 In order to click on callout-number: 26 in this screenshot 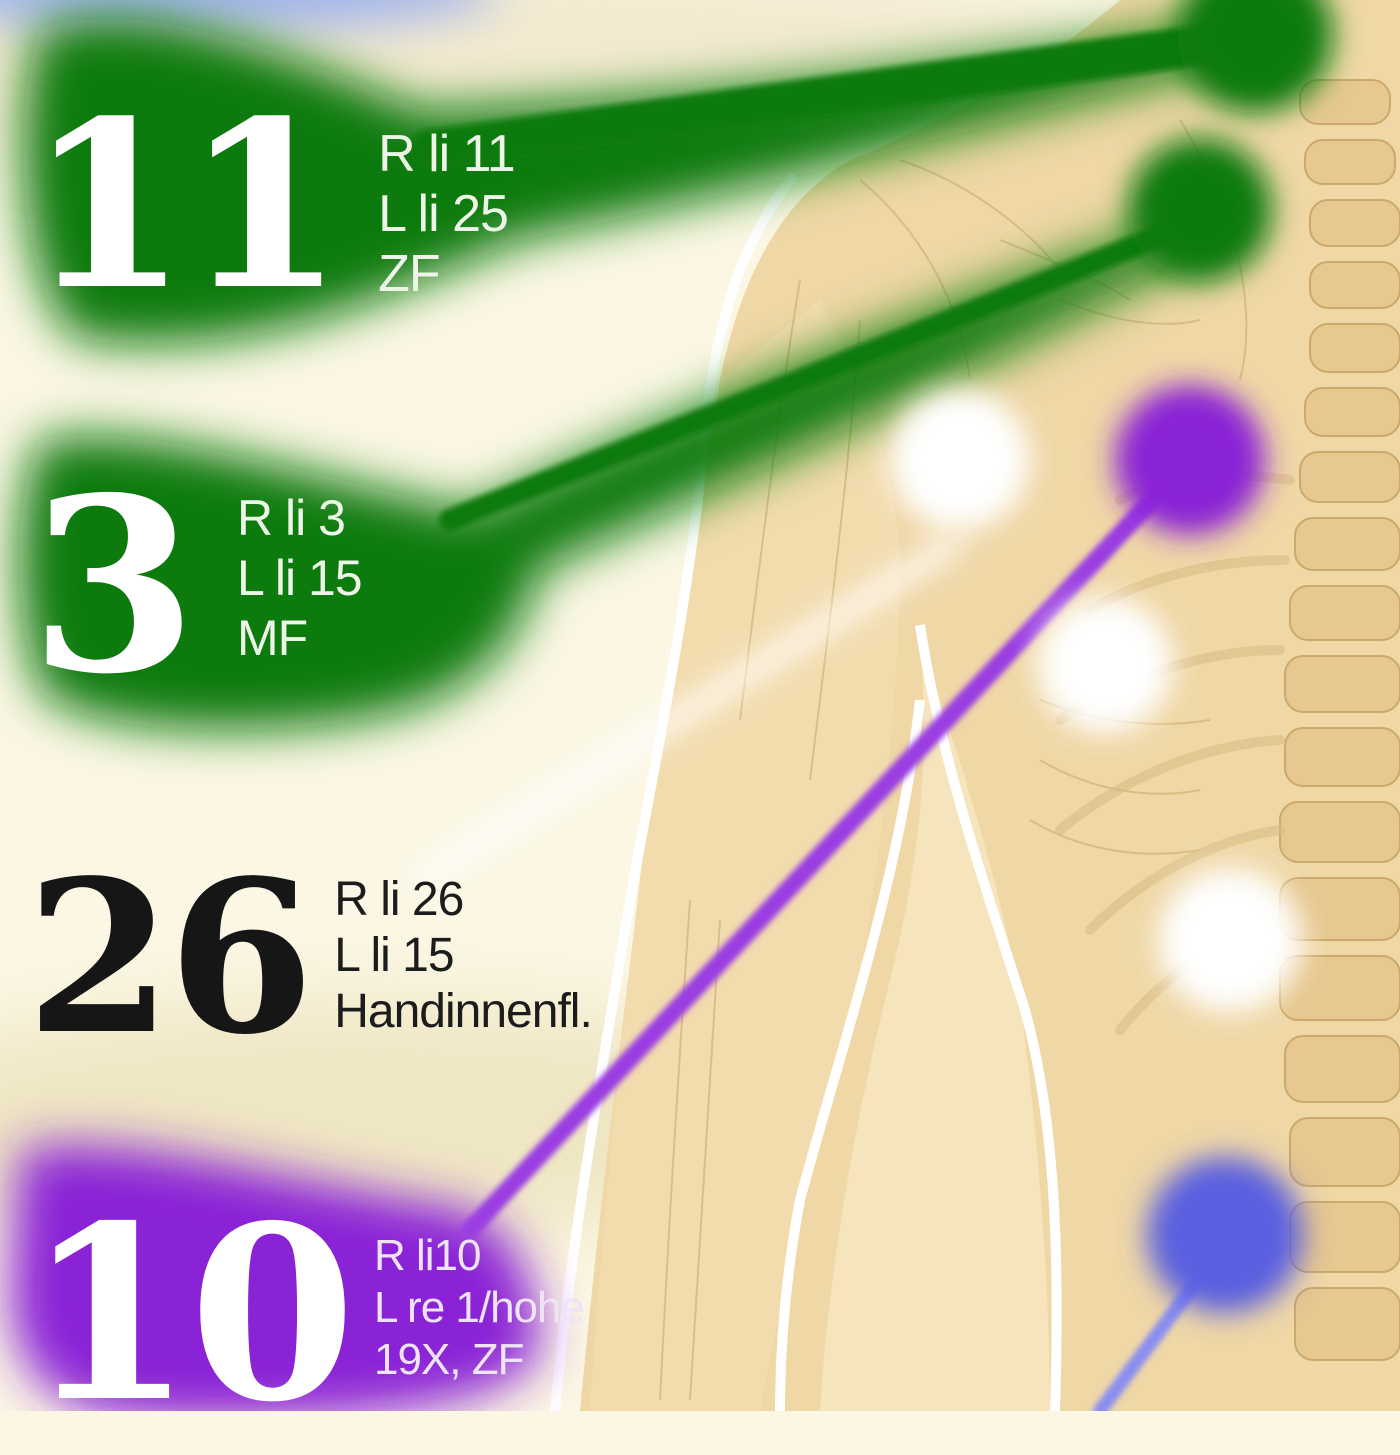, I will do `click(170, 957)`.